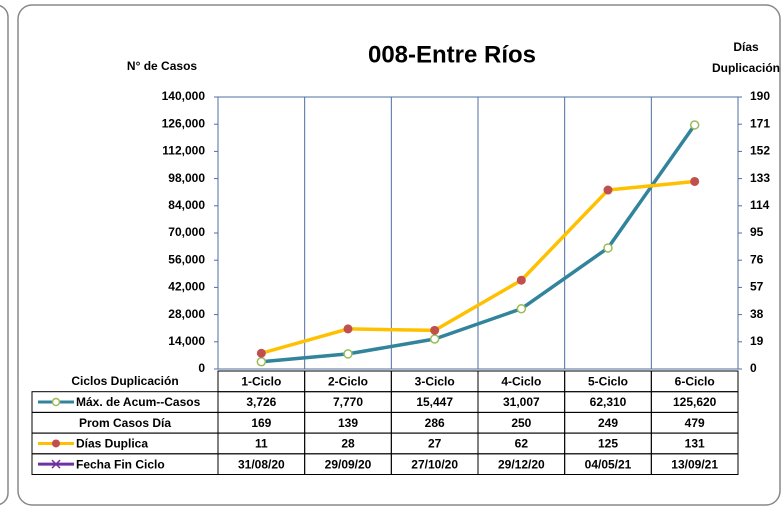  What do you see at coordinates (184, 123) in the screenshot?
I see `y-tick-label: 126,000` at bounding box center [184, 123].